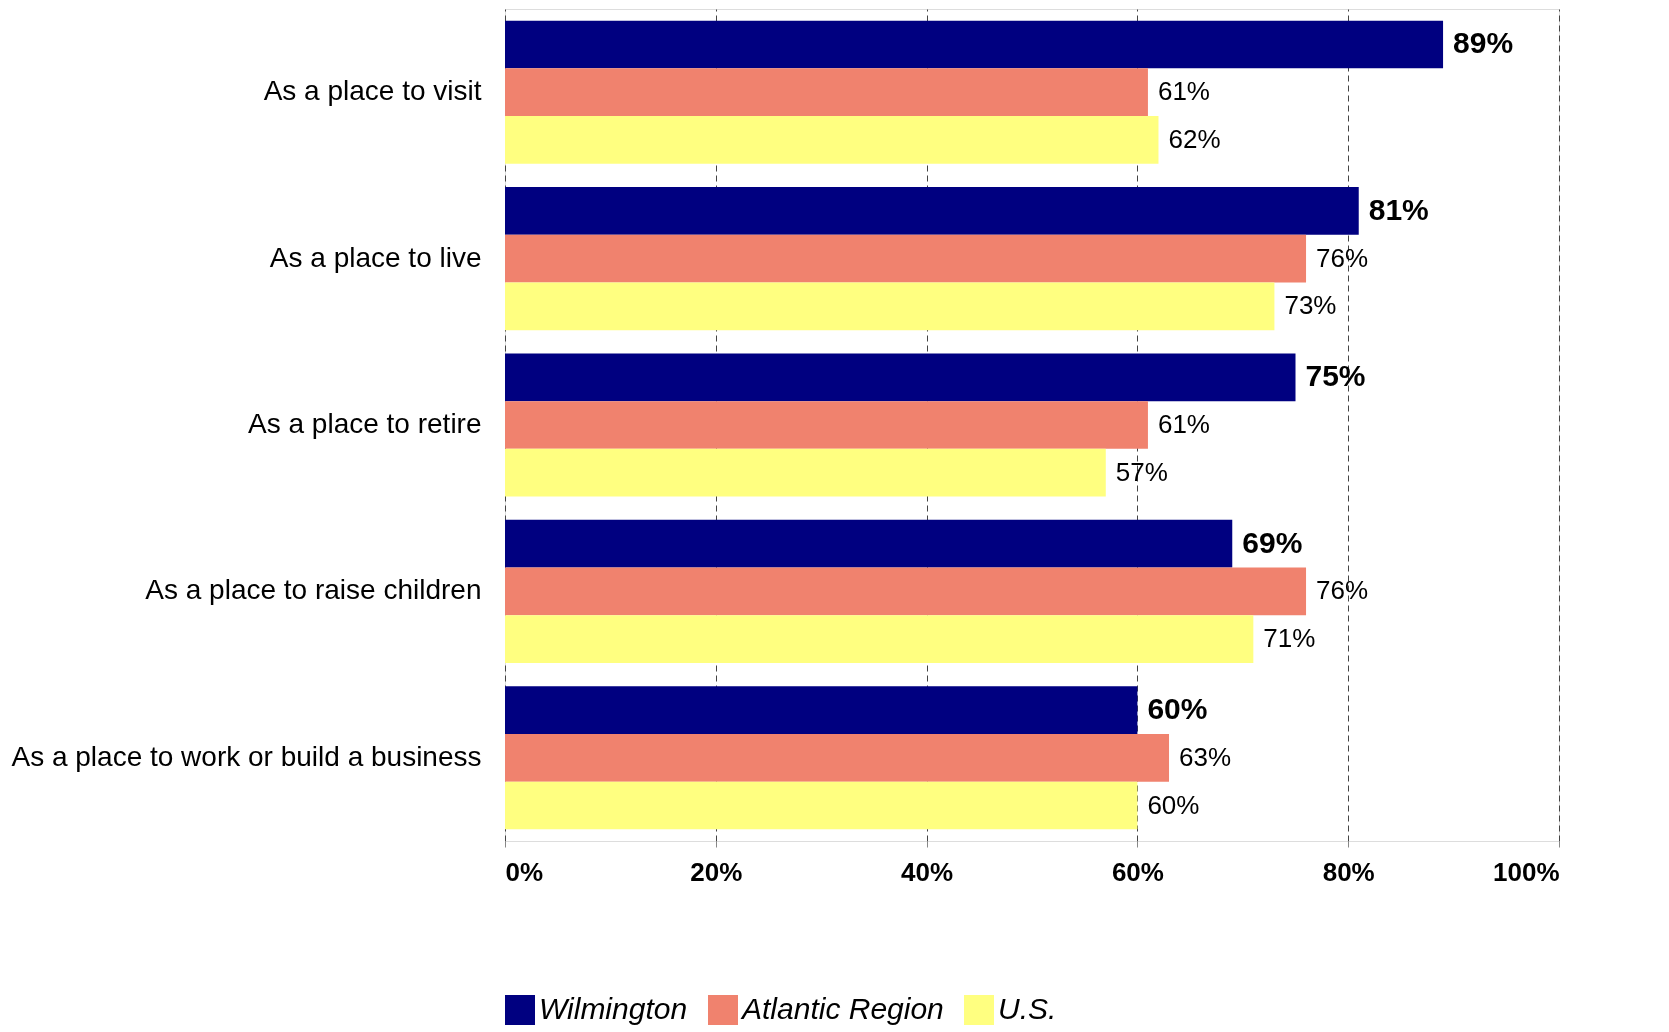  I want to click on y-tick-label: As a place to visit, so click(372, 91).